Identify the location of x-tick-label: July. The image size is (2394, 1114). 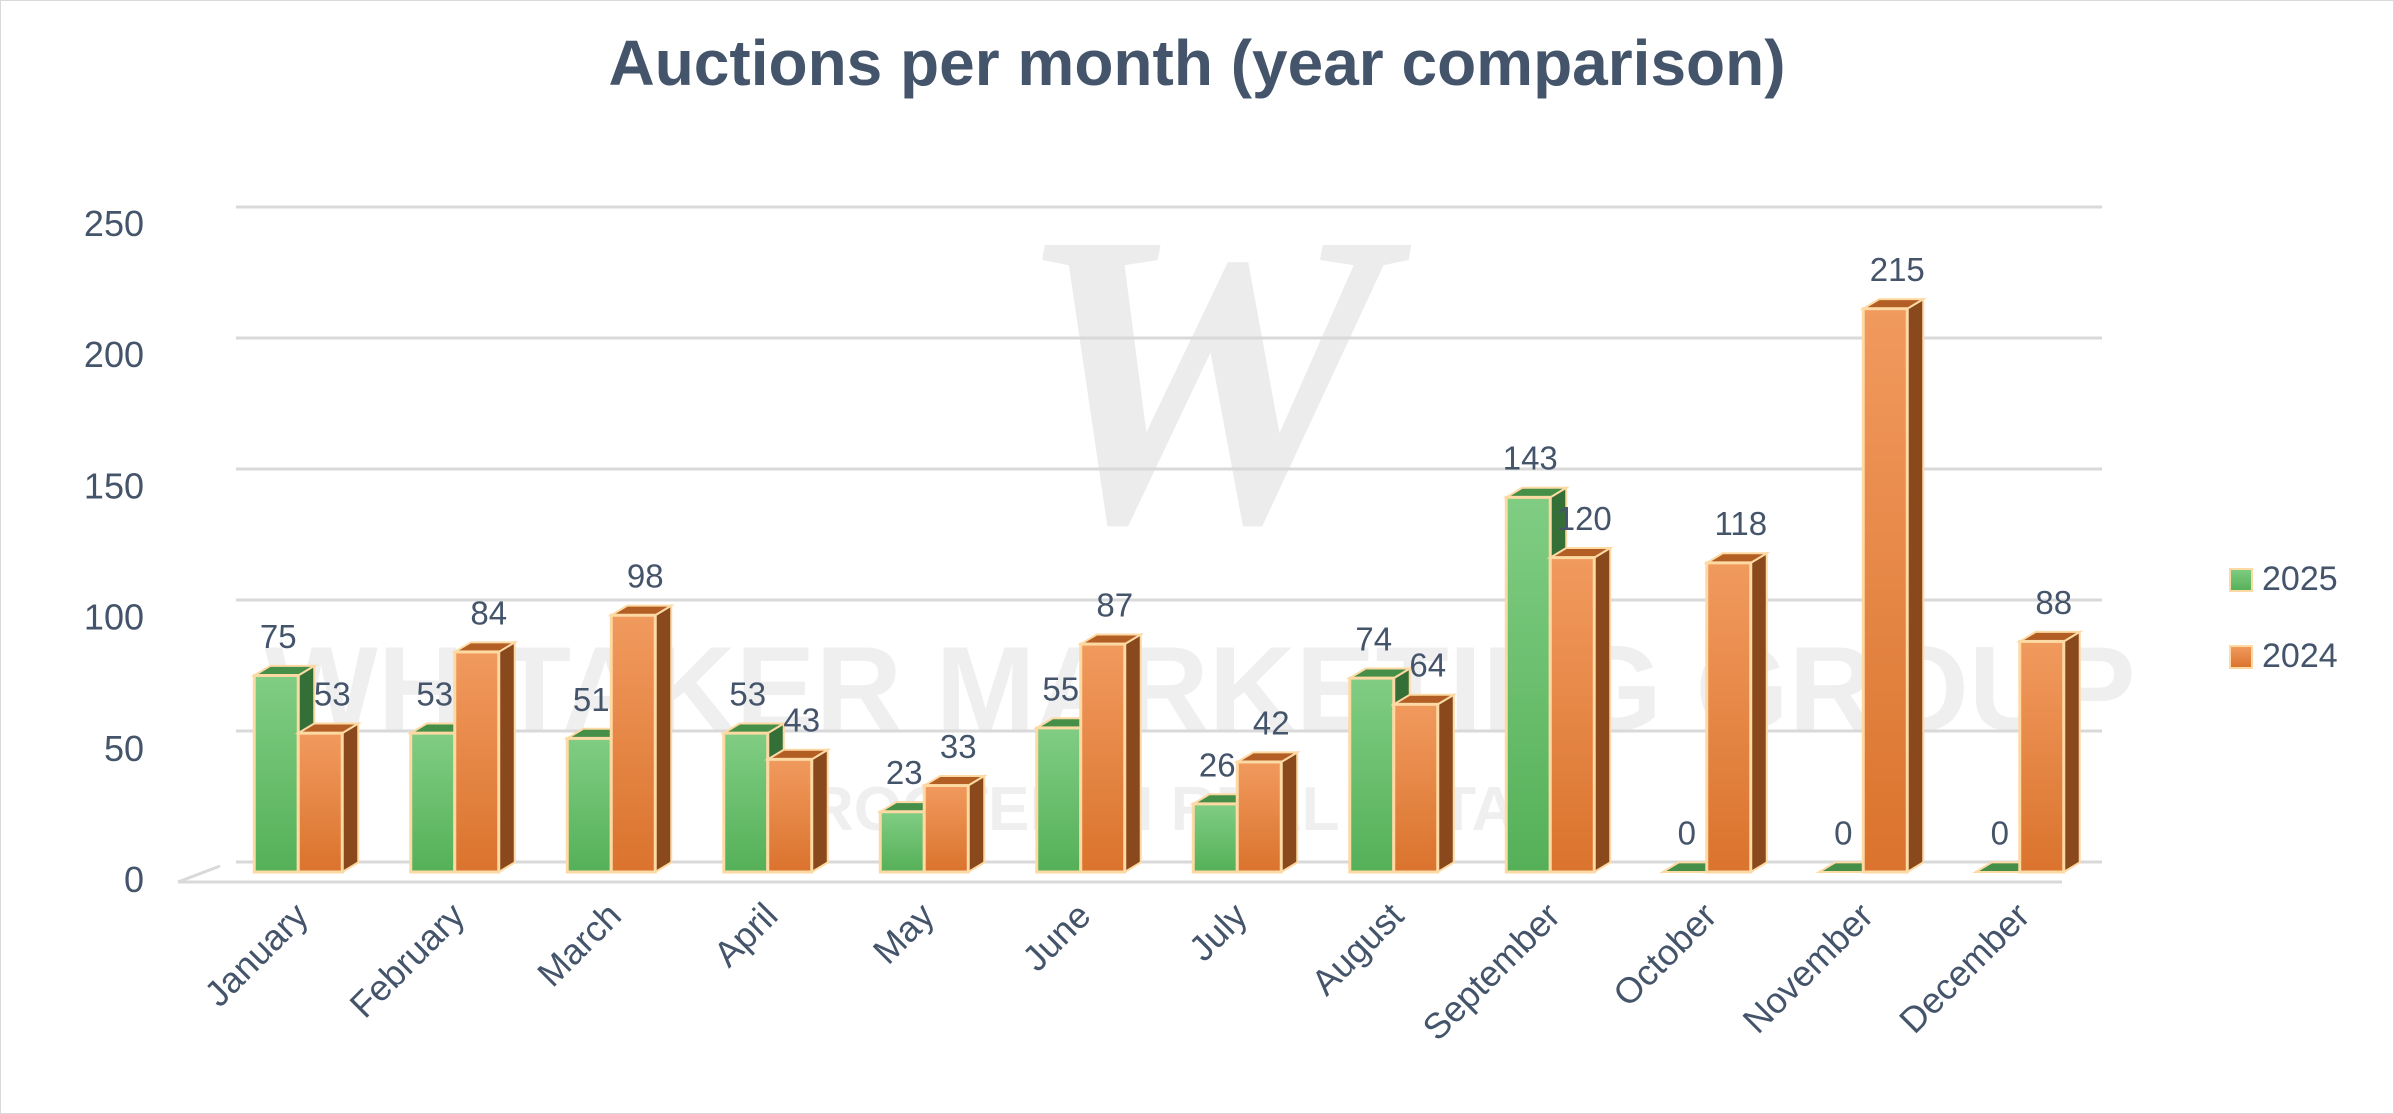
(1218, 932).